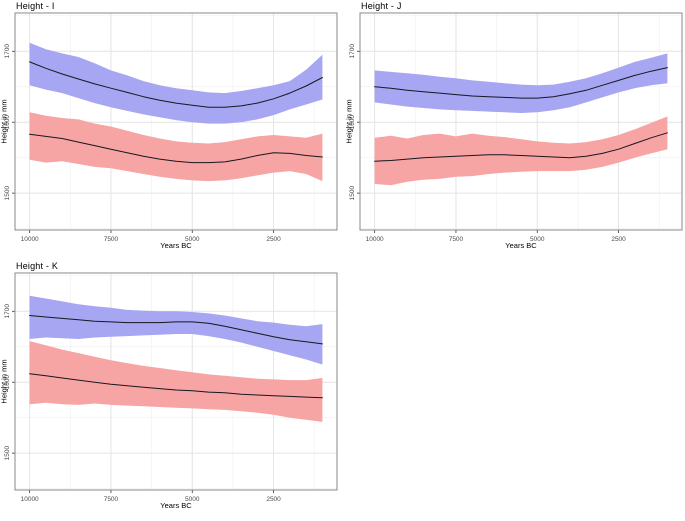 Image resolution: width=685 pixels, height=521 pixels. Describe the element at coordinates (381, 6) in the screenshot. I see `chart-title: Height - J` at that location.